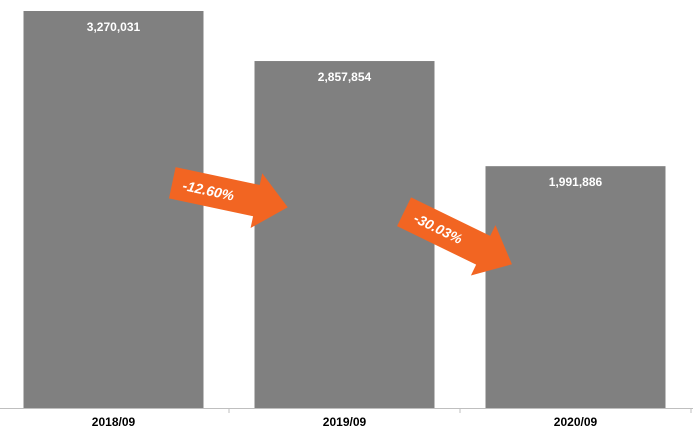 The width and height of the screenshot is (693, 430). I want to click on bar-value-label: 1,991,886, so click(576, 182).